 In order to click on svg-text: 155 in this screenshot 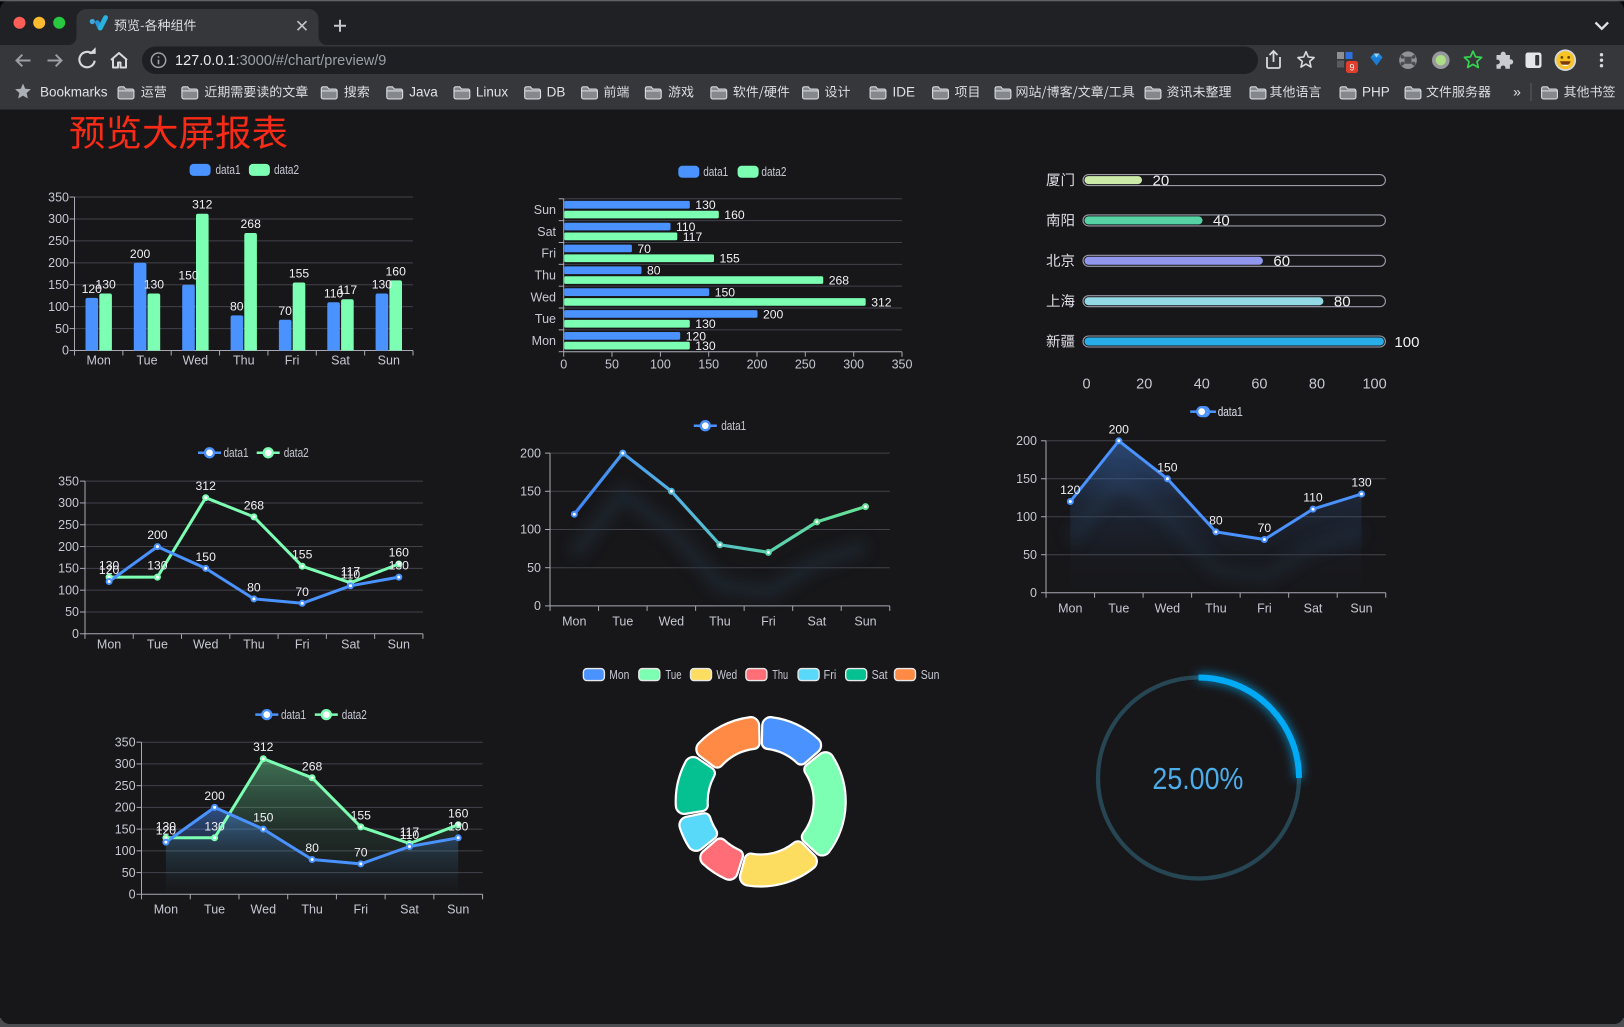, I will do `click(302, 555)`.